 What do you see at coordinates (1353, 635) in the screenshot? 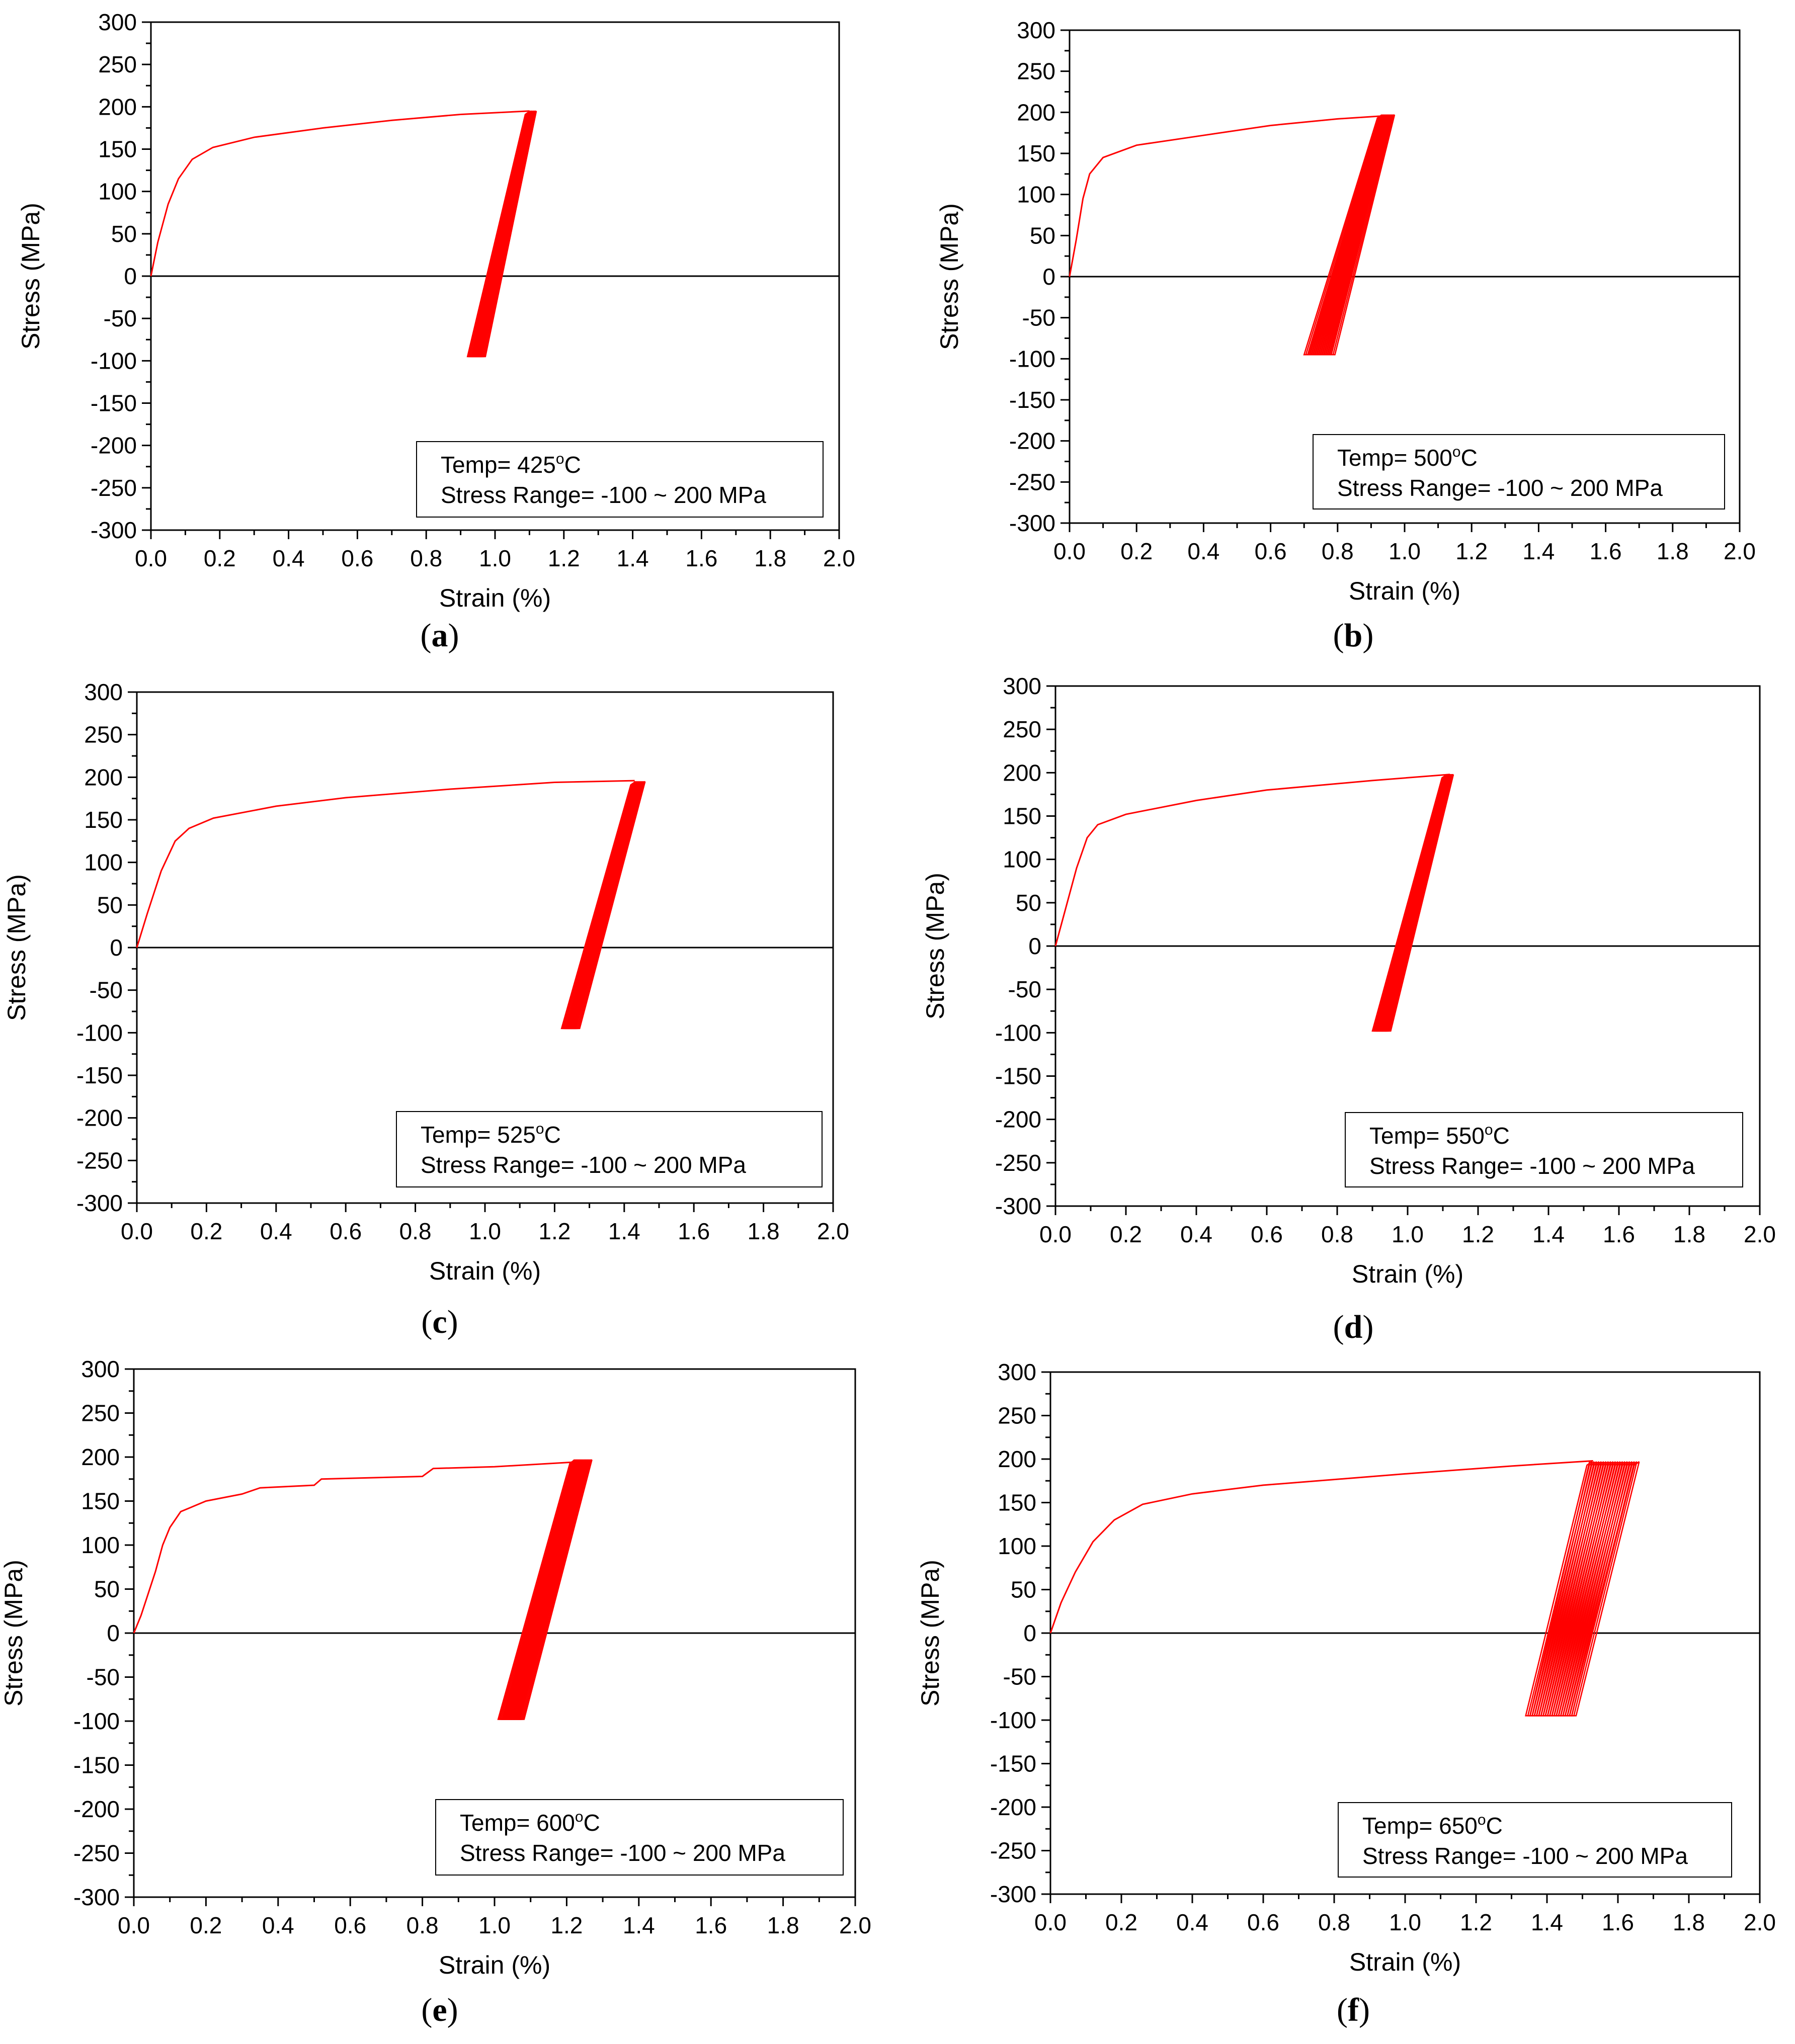
I see `panel-label: (b)` at bounding box center [1353, 635].